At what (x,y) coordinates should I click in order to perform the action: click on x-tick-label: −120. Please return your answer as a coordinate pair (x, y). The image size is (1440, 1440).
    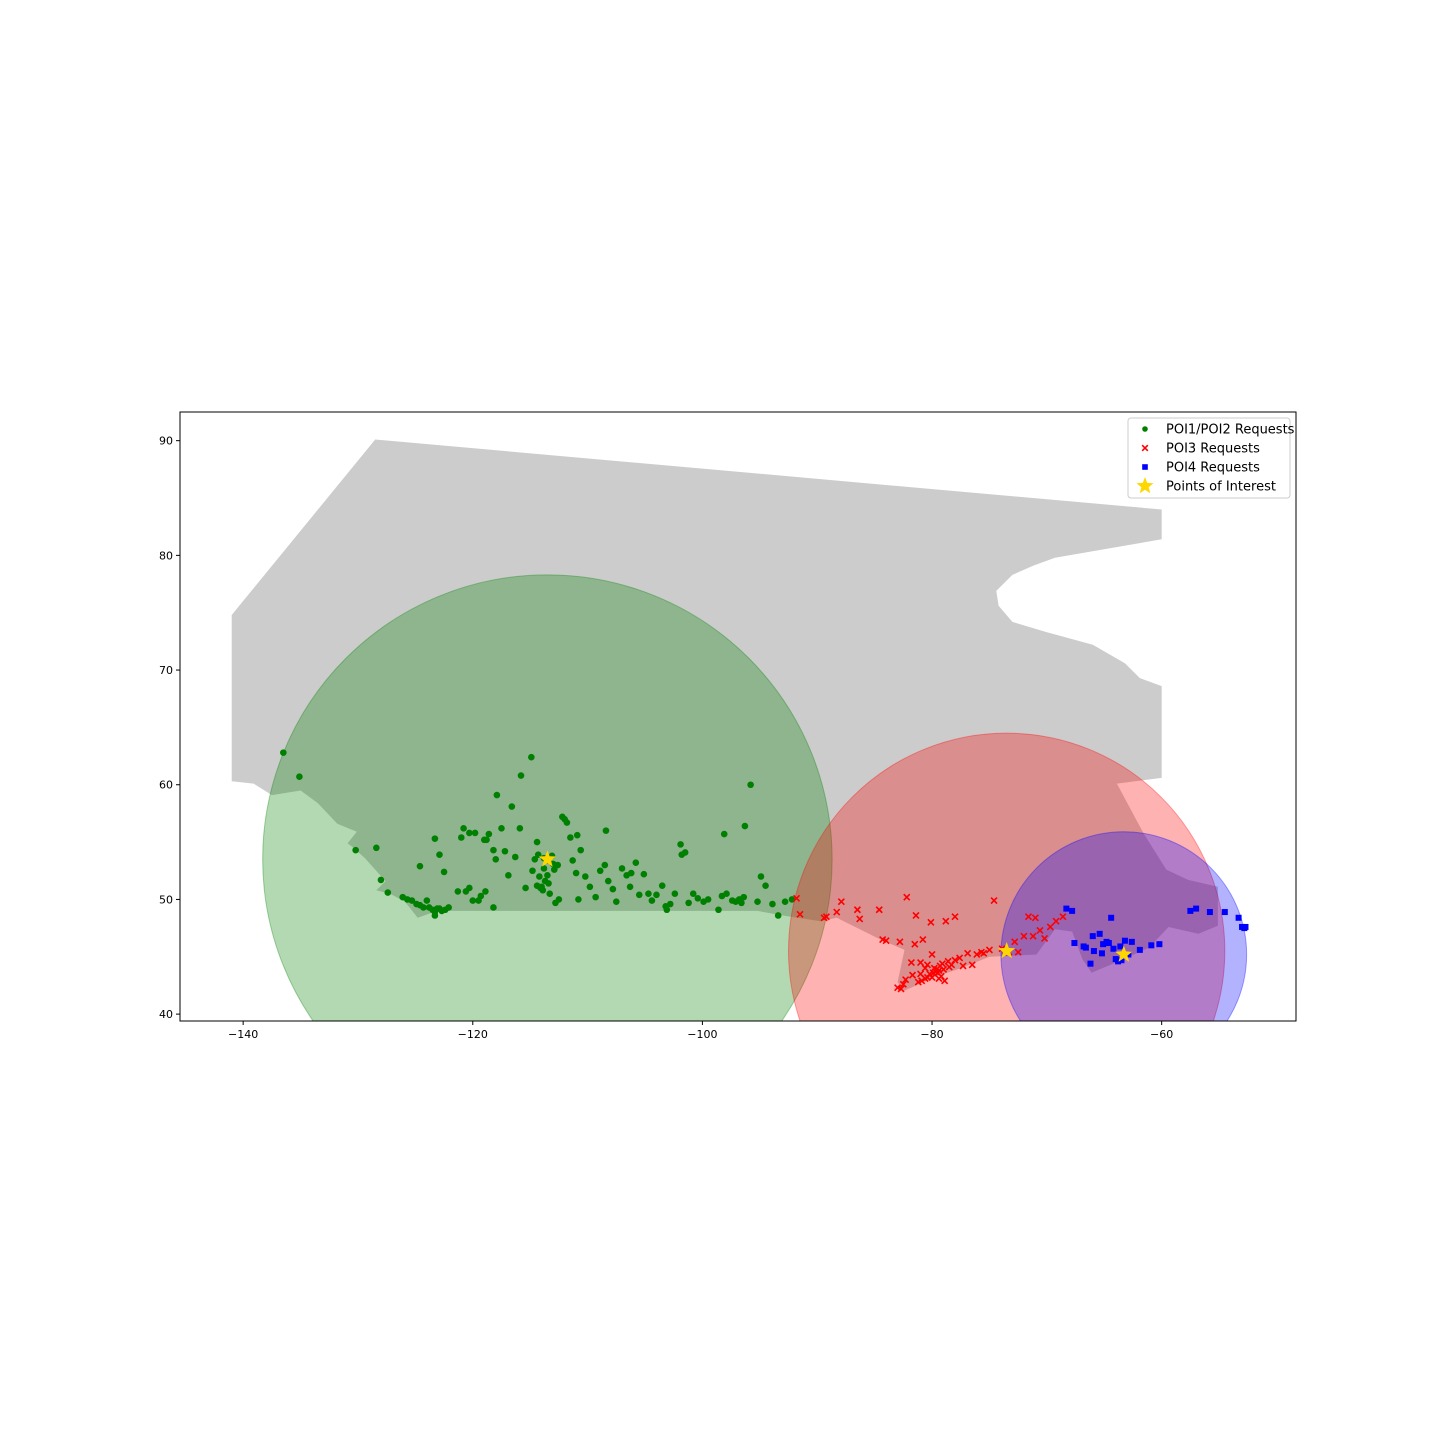
    Looking at the image, I should click on (473, 1034).